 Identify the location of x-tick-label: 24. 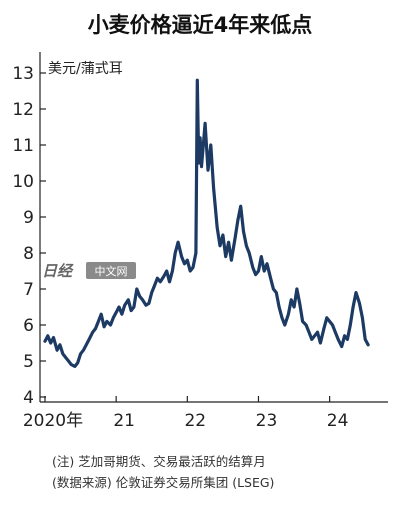
(338, 421).